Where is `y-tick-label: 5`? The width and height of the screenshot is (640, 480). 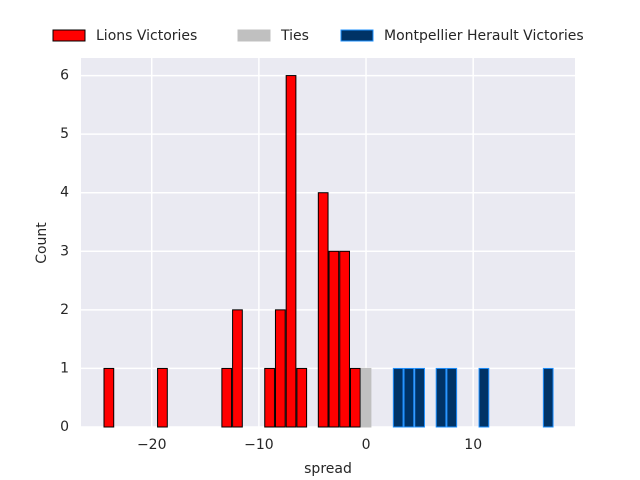
y-tick-label: 5 is located at coordinates (64, 134).